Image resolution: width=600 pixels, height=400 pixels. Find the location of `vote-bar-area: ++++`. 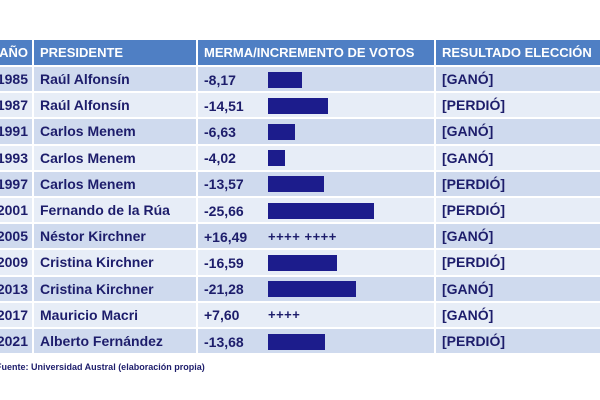

vote-bar-area: ++++ is located at coordinates (343, 315).